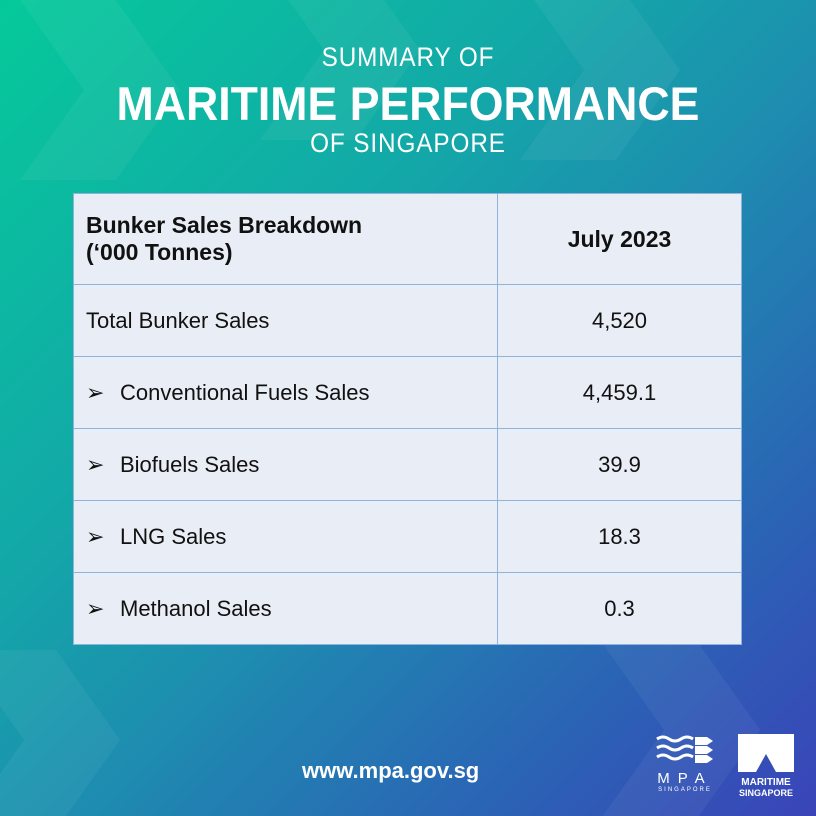  What do you see at coordinates (619, 239) in the screenshot?
I see `col2-header: July 2023` at bounding box center [619, 239].